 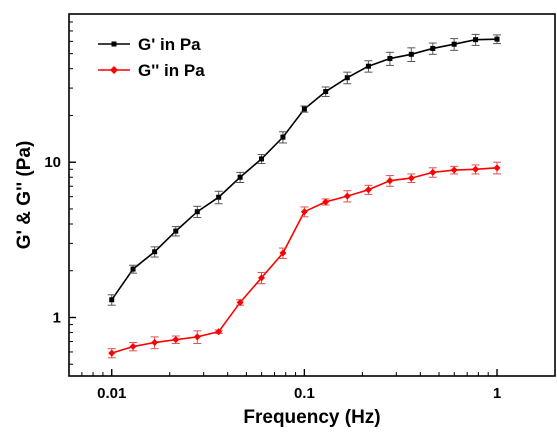 What do you see at coordinates (114, 70) in the screenshot?
I see `legend-marker-g-double-prime` at bounding box center [114, 70].